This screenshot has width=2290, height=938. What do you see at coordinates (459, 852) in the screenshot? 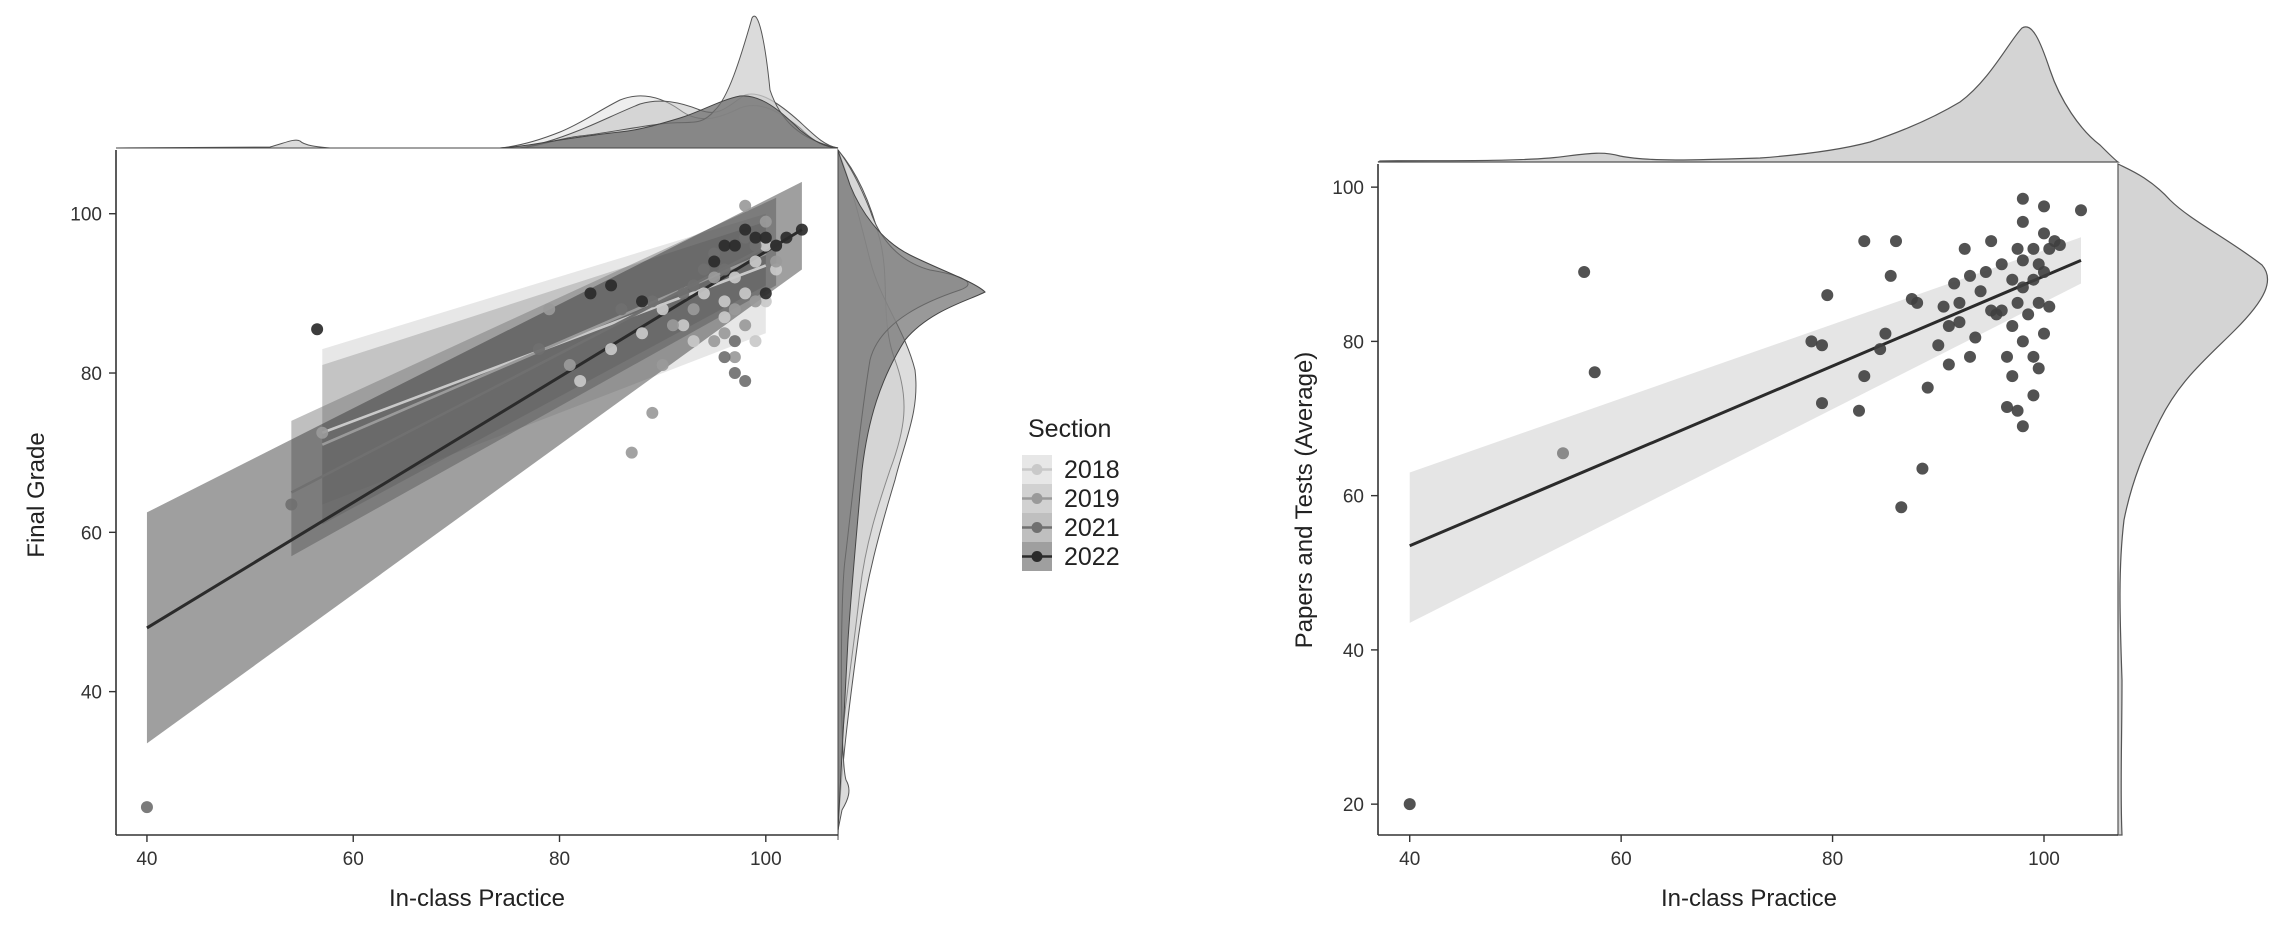
I see `left-x-ticks: 40 60 80 100` at bounding box center [459, 852].